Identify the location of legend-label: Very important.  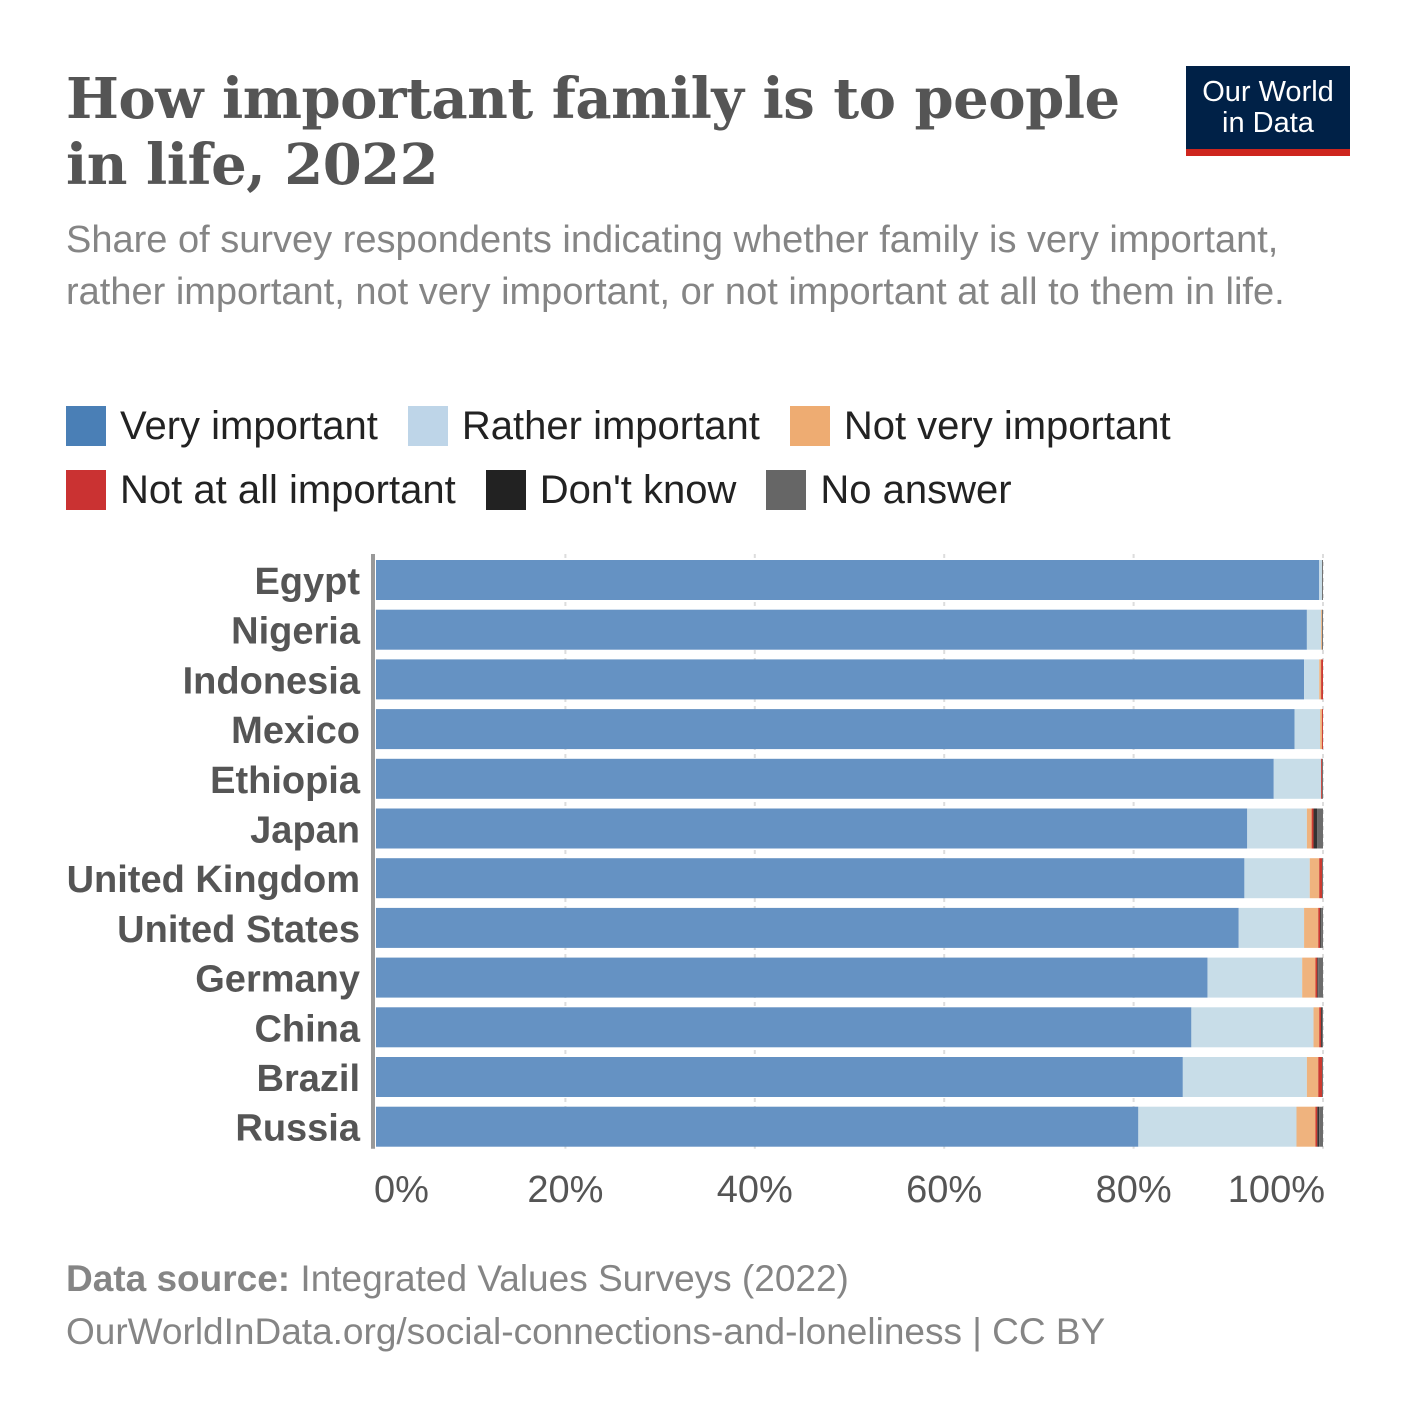
(249, 425).